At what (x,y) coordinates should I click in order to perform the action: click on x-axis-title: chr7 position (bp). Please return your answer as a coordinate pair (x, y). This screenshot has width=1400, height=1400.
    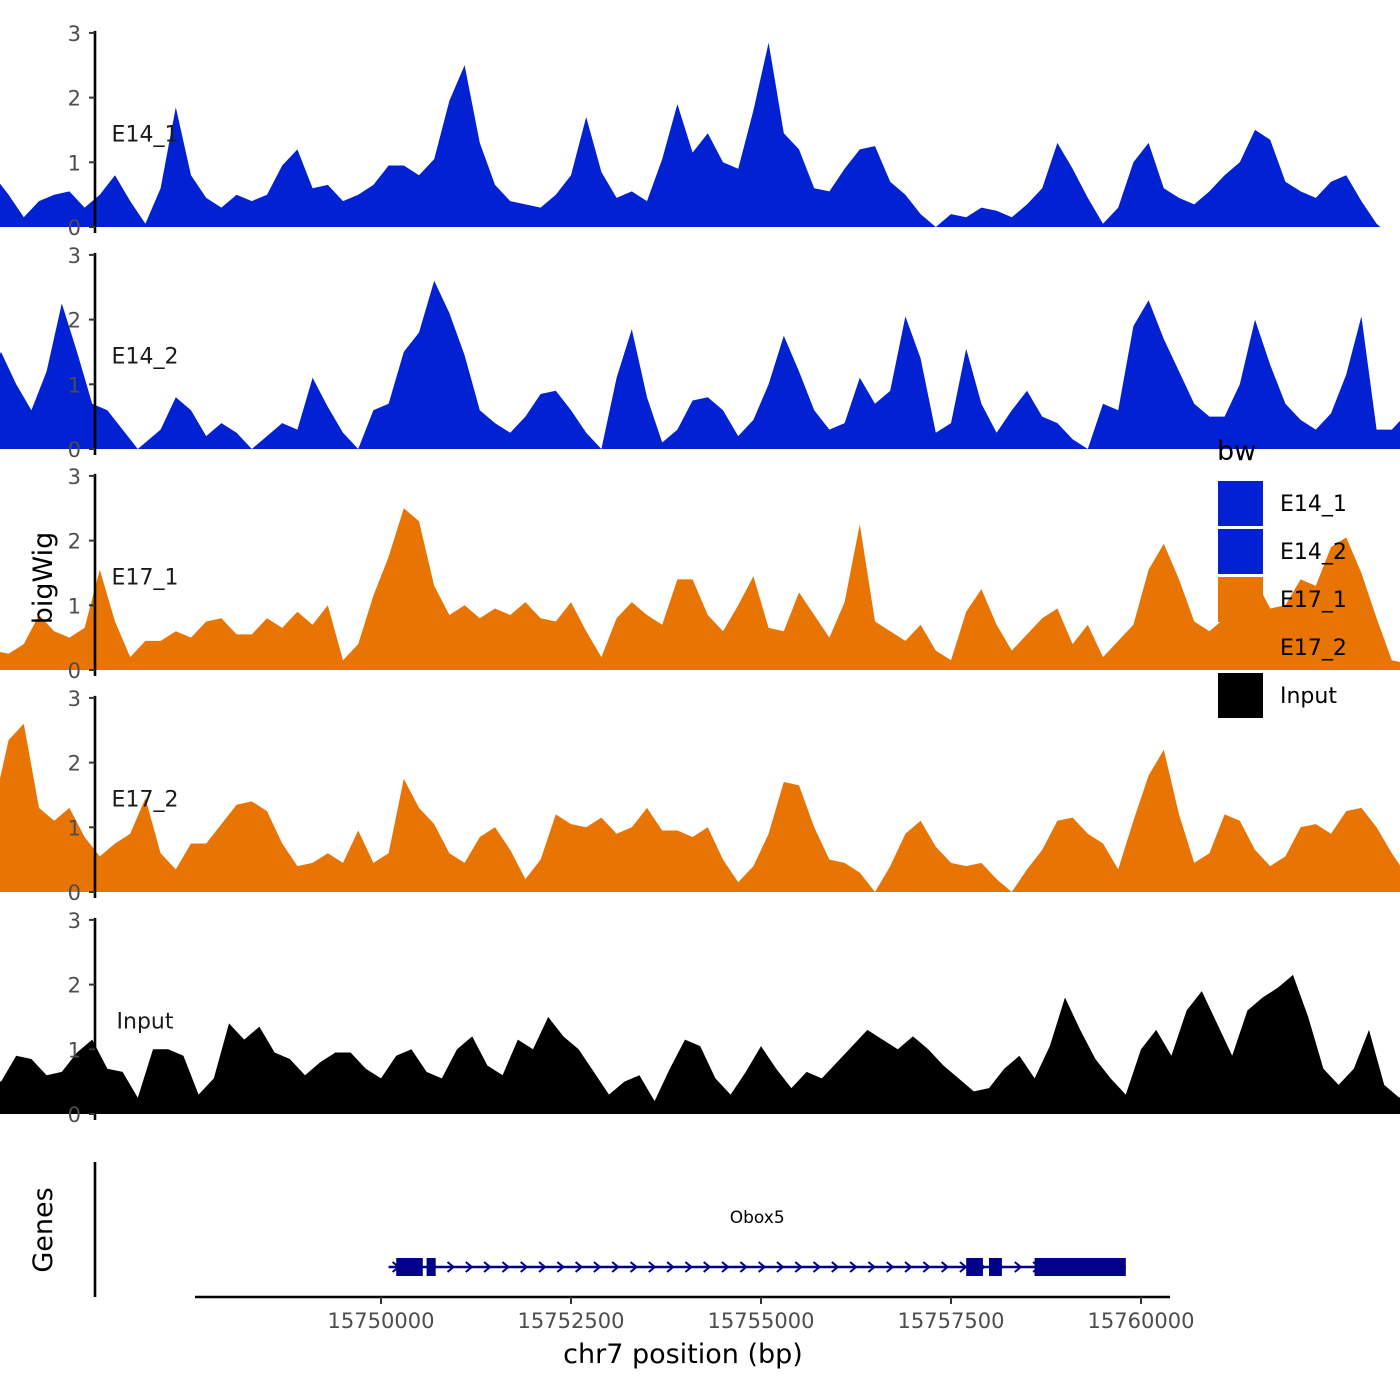
    Looking at the image, I should click on (683, 1354).